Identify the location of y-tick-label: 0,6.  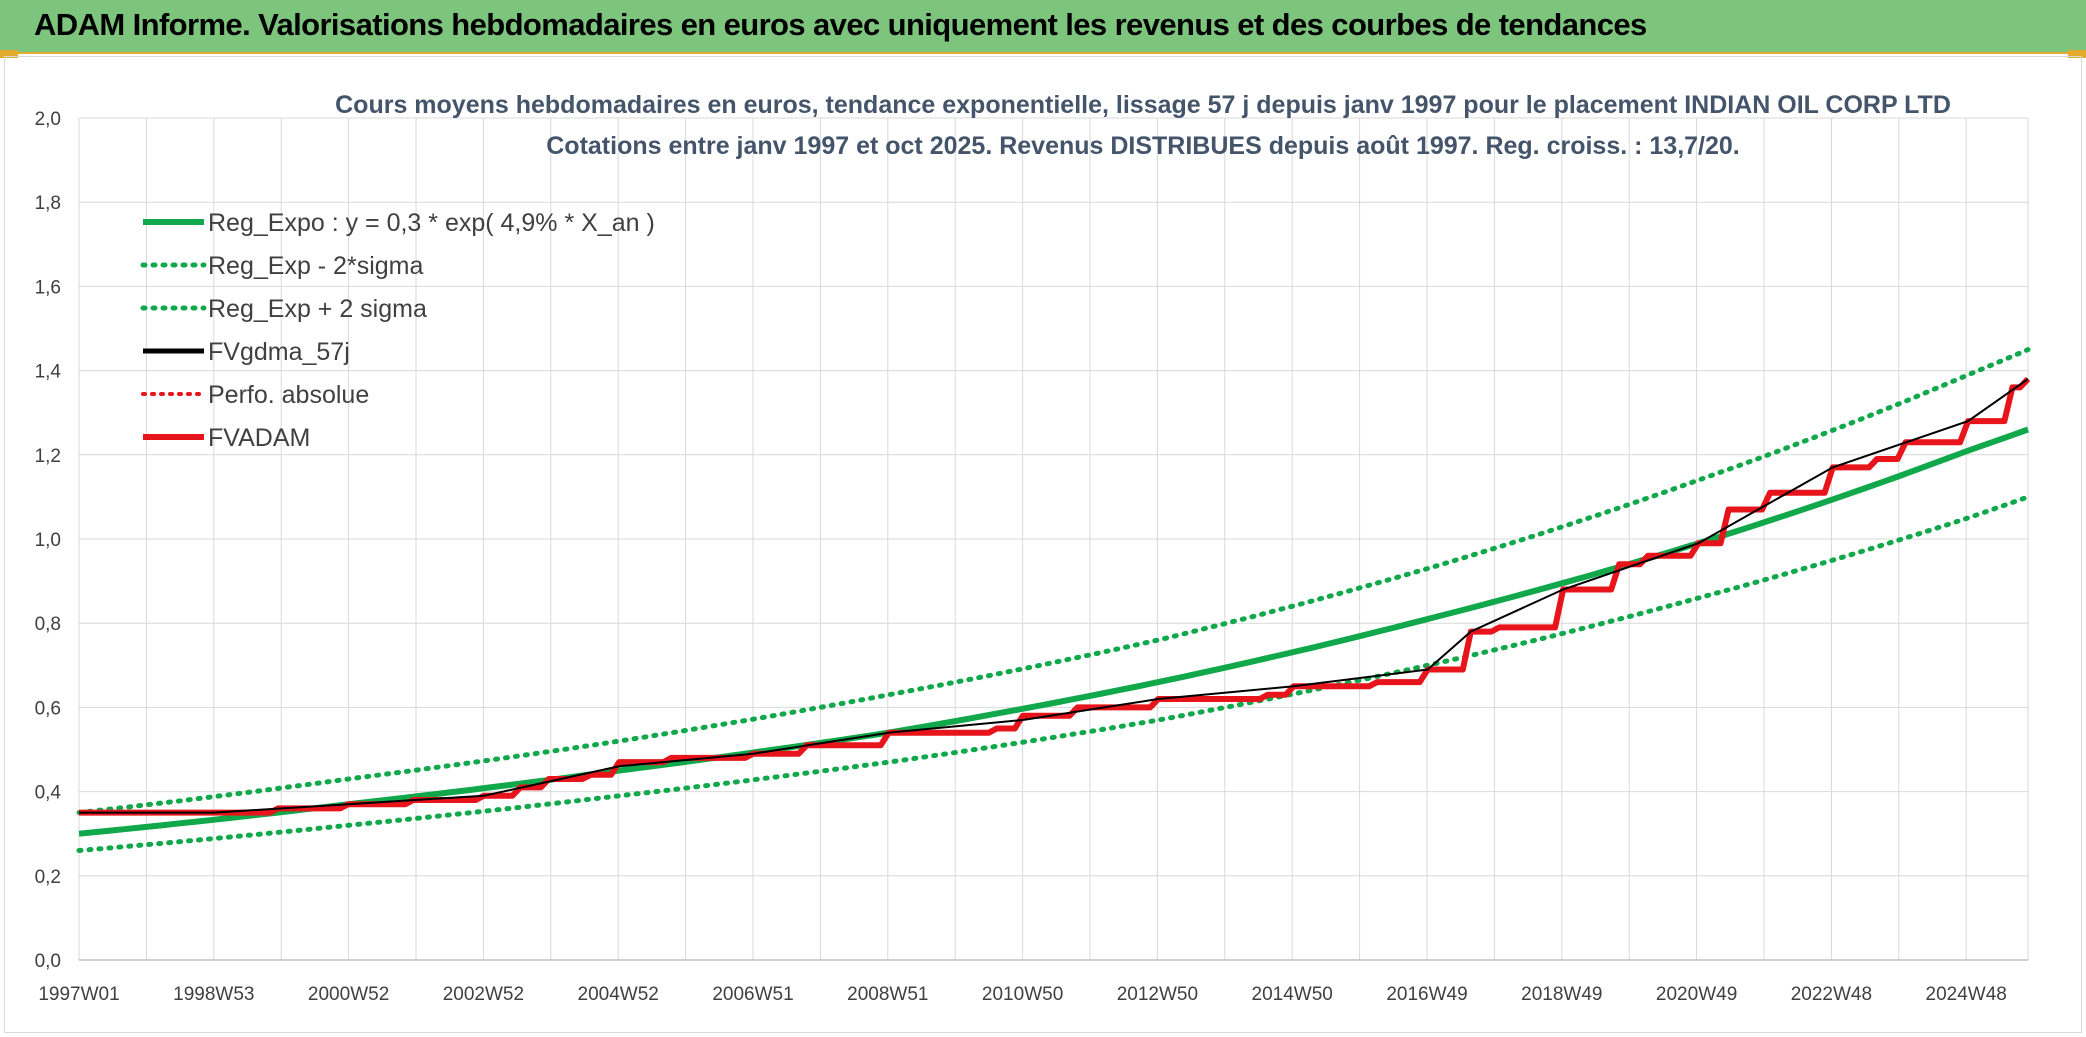
(48, 708).